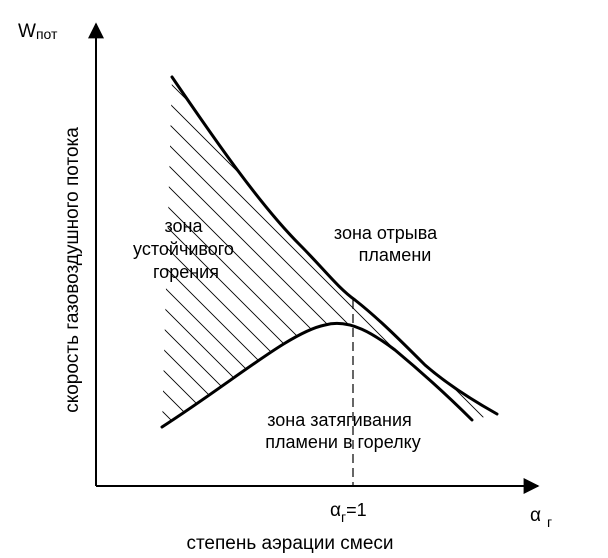 Image resolution: width=608 pixels, height=558 pixels. Describe the element at coordinates (186, 249) in the screenshot. I see `stable-zone-label: зона устойчивого горения` at that location.